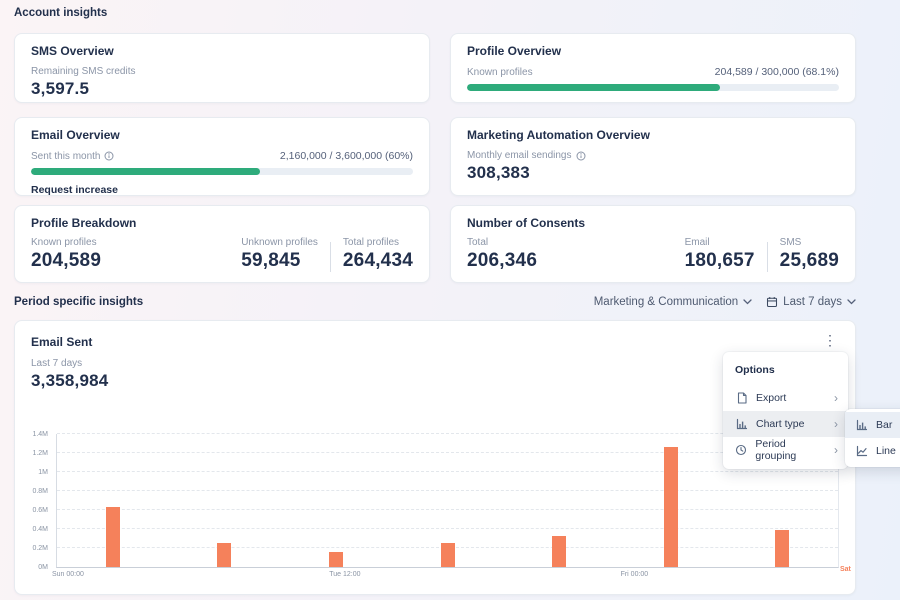  What do you see at coordinates (755, 370) in the screenshot?
I see `options-menu-header: Options` at bounding box center [755, 370].